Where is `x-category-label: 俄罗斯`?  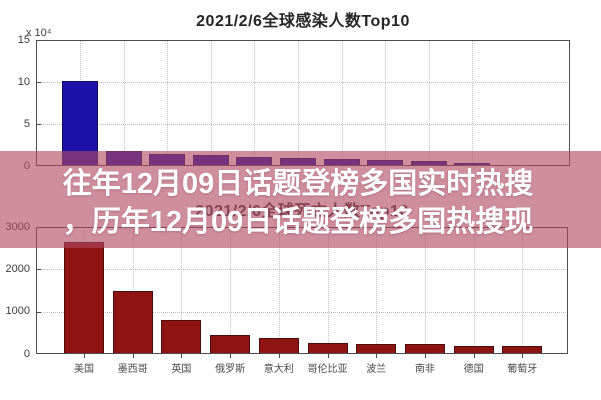
x-category-label: 俄罗斯 is located at coordinates (230, 369).